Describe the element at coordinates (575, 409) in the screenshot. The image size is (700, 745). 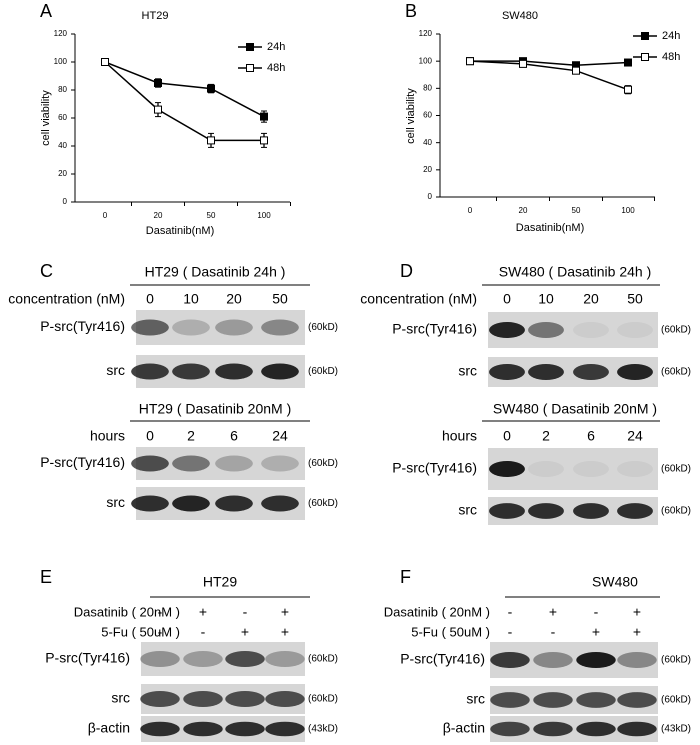
I see `blot-title: SW480 ( Dasatinib 20nM )` at that location.